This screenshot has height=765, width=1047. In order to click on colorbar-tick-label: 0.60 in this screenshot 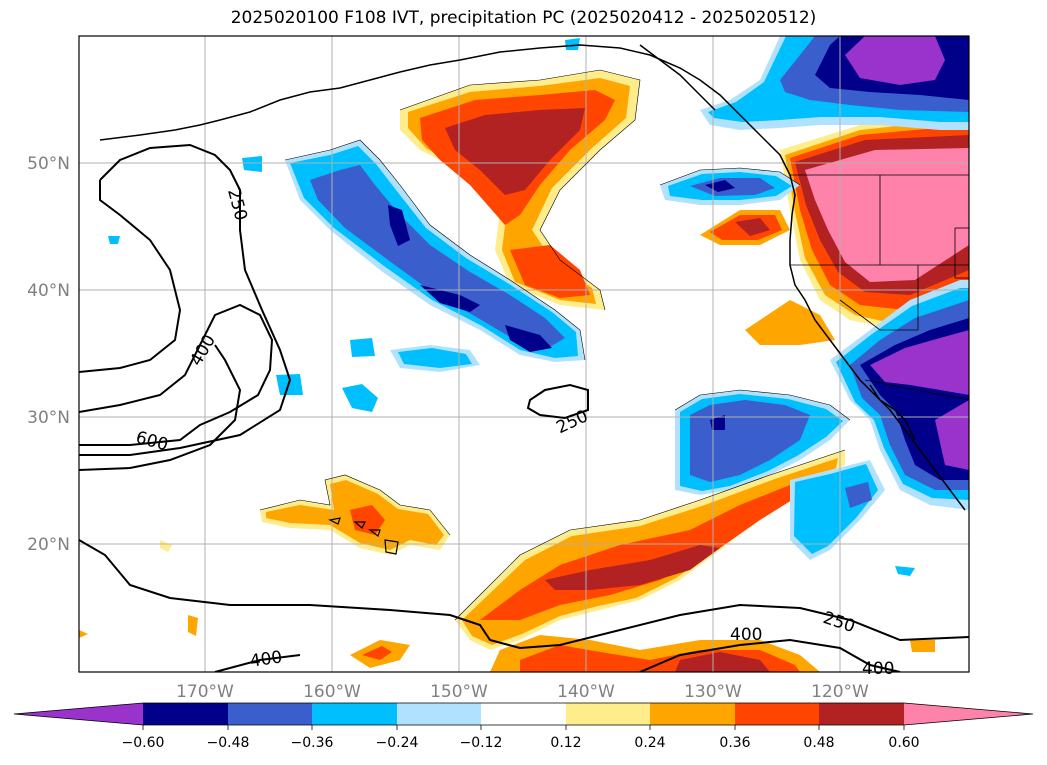, I will do `click(903, 743)`.